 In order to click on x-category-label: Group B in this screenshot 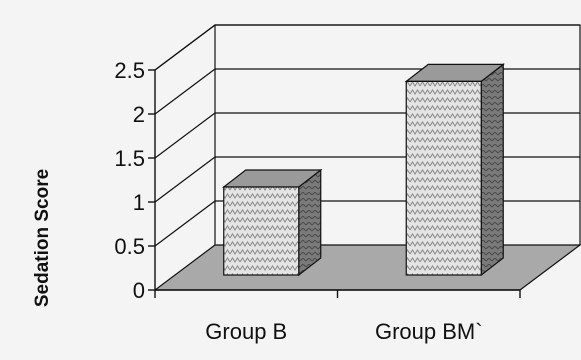, I will do `click(246, 331)`.